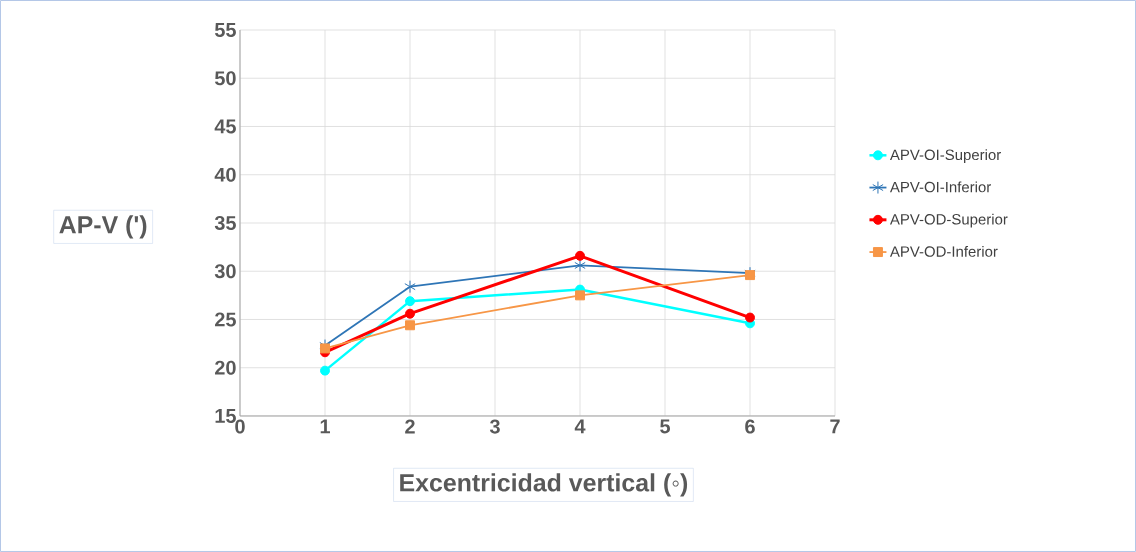 This screenshot has width=1136, height=552. I want to click on y-tick-label: 40, so click(225, 174).